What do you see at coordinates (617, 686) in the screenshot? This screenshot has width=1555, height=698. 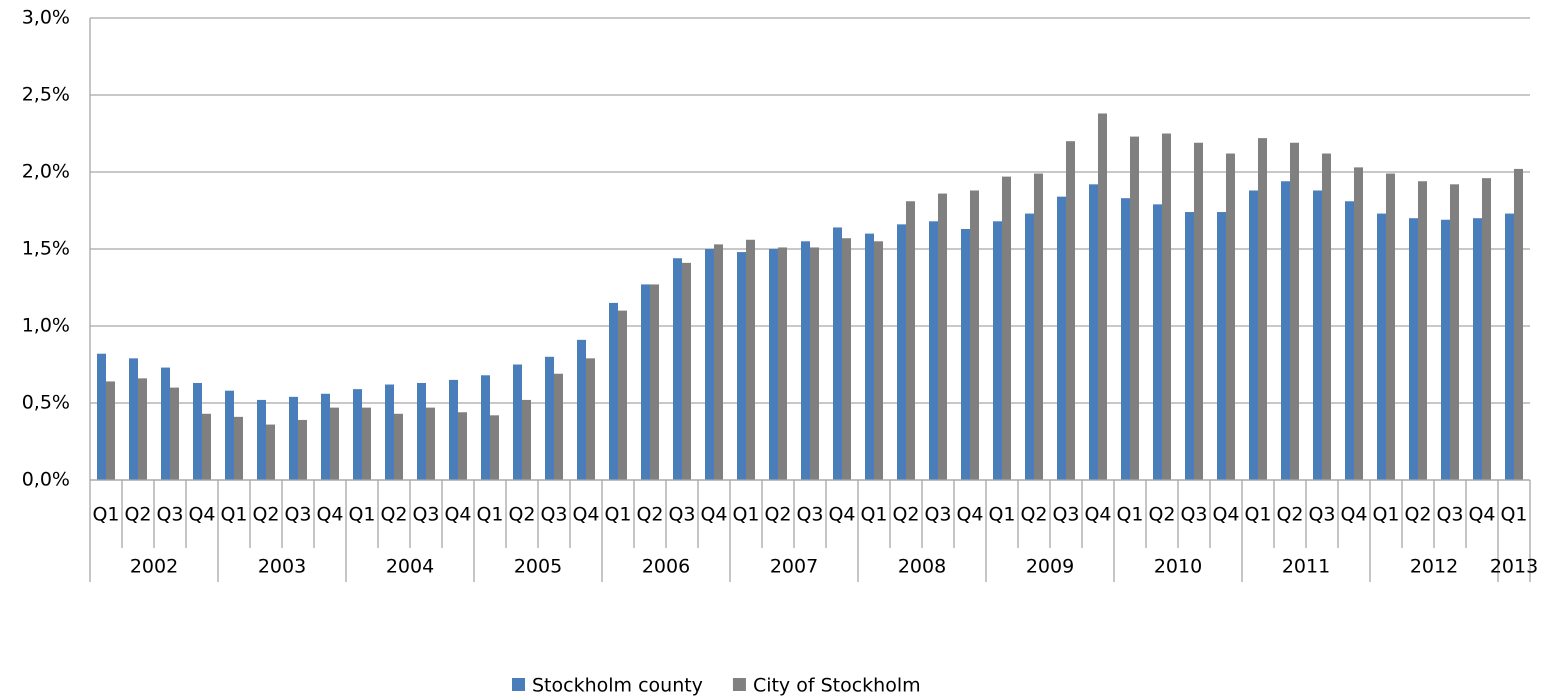 I see `legend-label: Stockholm county` at bounding box center [617, 686].